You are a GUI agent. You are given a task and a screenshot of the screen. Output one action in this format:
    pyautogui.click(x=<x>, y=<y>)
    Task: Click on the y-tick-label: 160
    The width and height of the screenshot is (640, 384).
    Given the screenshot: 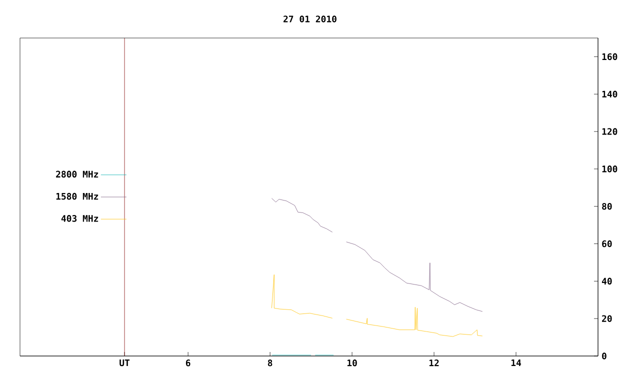 What is the action you would take?
    pyautogui.click(x=610, y=56)
    